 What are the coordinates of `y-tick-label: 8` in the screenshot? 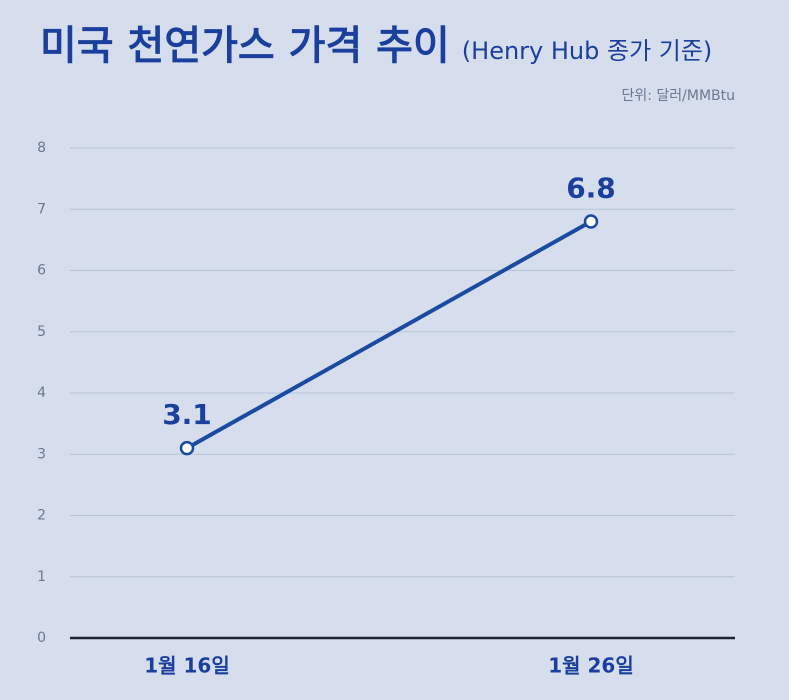 It's located at (41, 148).